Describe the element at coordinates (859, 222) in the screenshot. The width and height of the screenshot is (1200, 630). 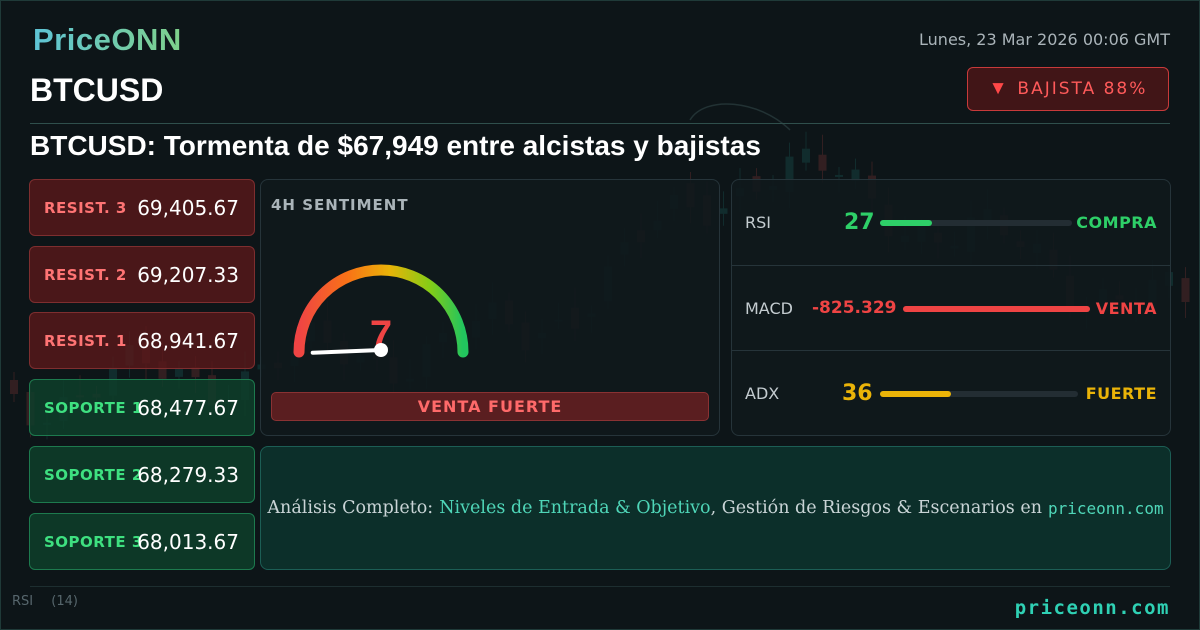
I see `indicator-value: 27` at that location.